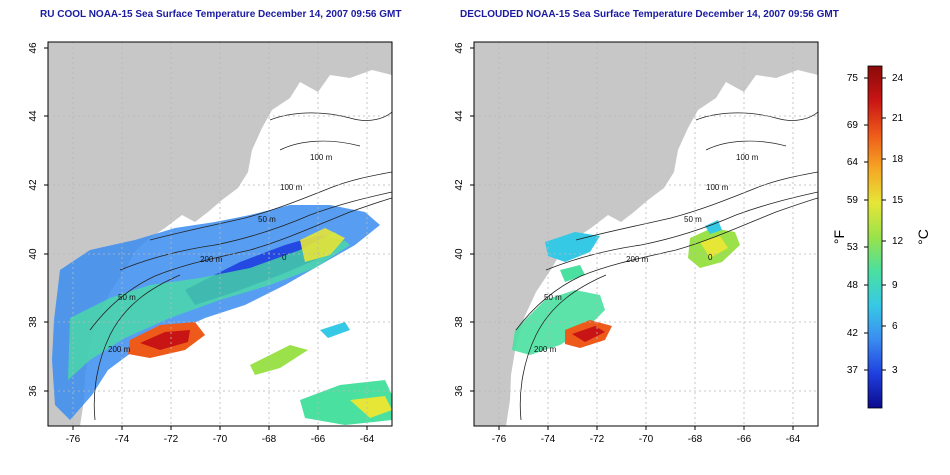 The width and height of the screenshot is (950, 475). Describe the element at coordinates (793, 439) in the screenshot. I see `right-lon-tick: -64` at that location.